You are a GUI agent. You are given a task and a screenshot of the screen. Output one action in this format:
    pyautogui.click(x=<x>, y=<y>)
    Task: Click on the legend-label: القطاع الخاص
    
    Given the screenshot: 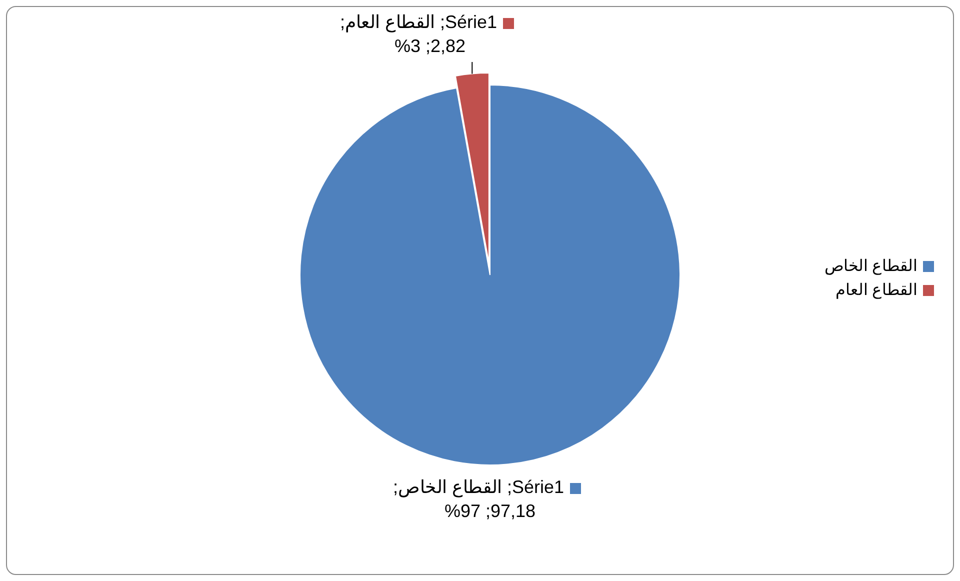 What is the action you would take?
    pyautogui.click(x=870, y=266)
    